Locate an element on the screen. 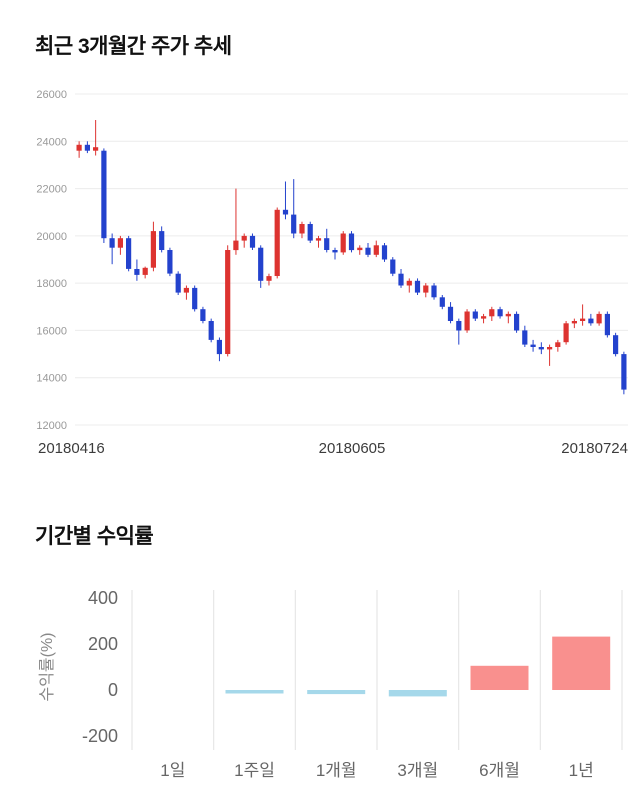  y-tick-label: 200 is located at coordinates (103, 644).